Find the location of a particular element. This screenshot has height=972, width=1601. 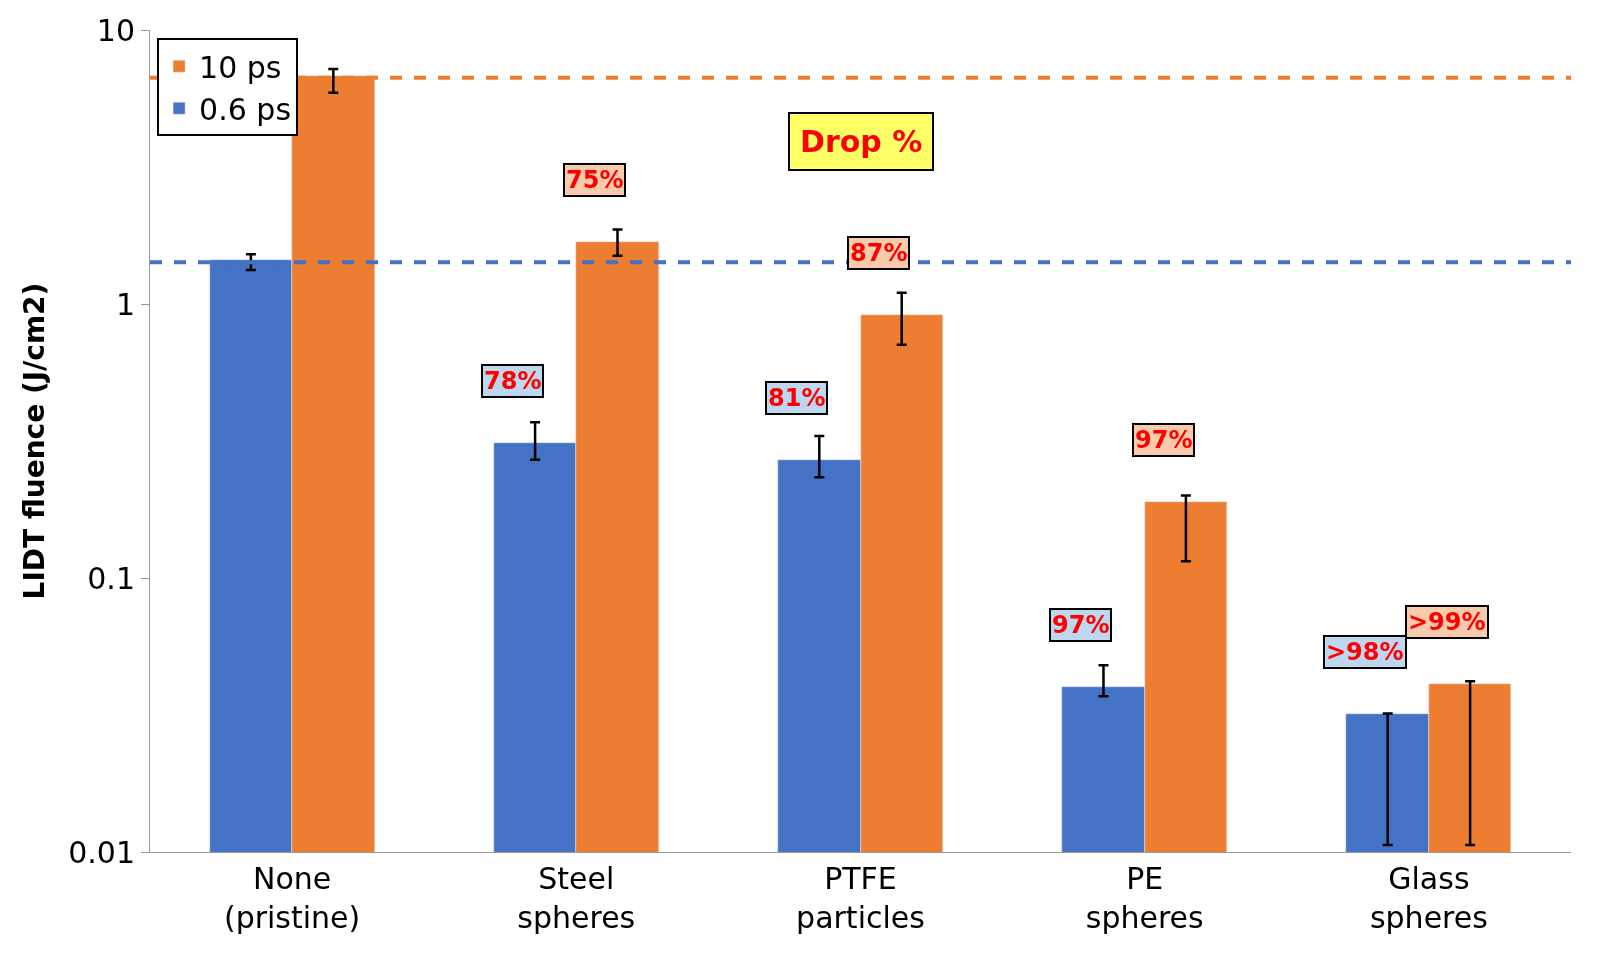

x-tick-label: None (pristine) is located at coordinates (292, 898).